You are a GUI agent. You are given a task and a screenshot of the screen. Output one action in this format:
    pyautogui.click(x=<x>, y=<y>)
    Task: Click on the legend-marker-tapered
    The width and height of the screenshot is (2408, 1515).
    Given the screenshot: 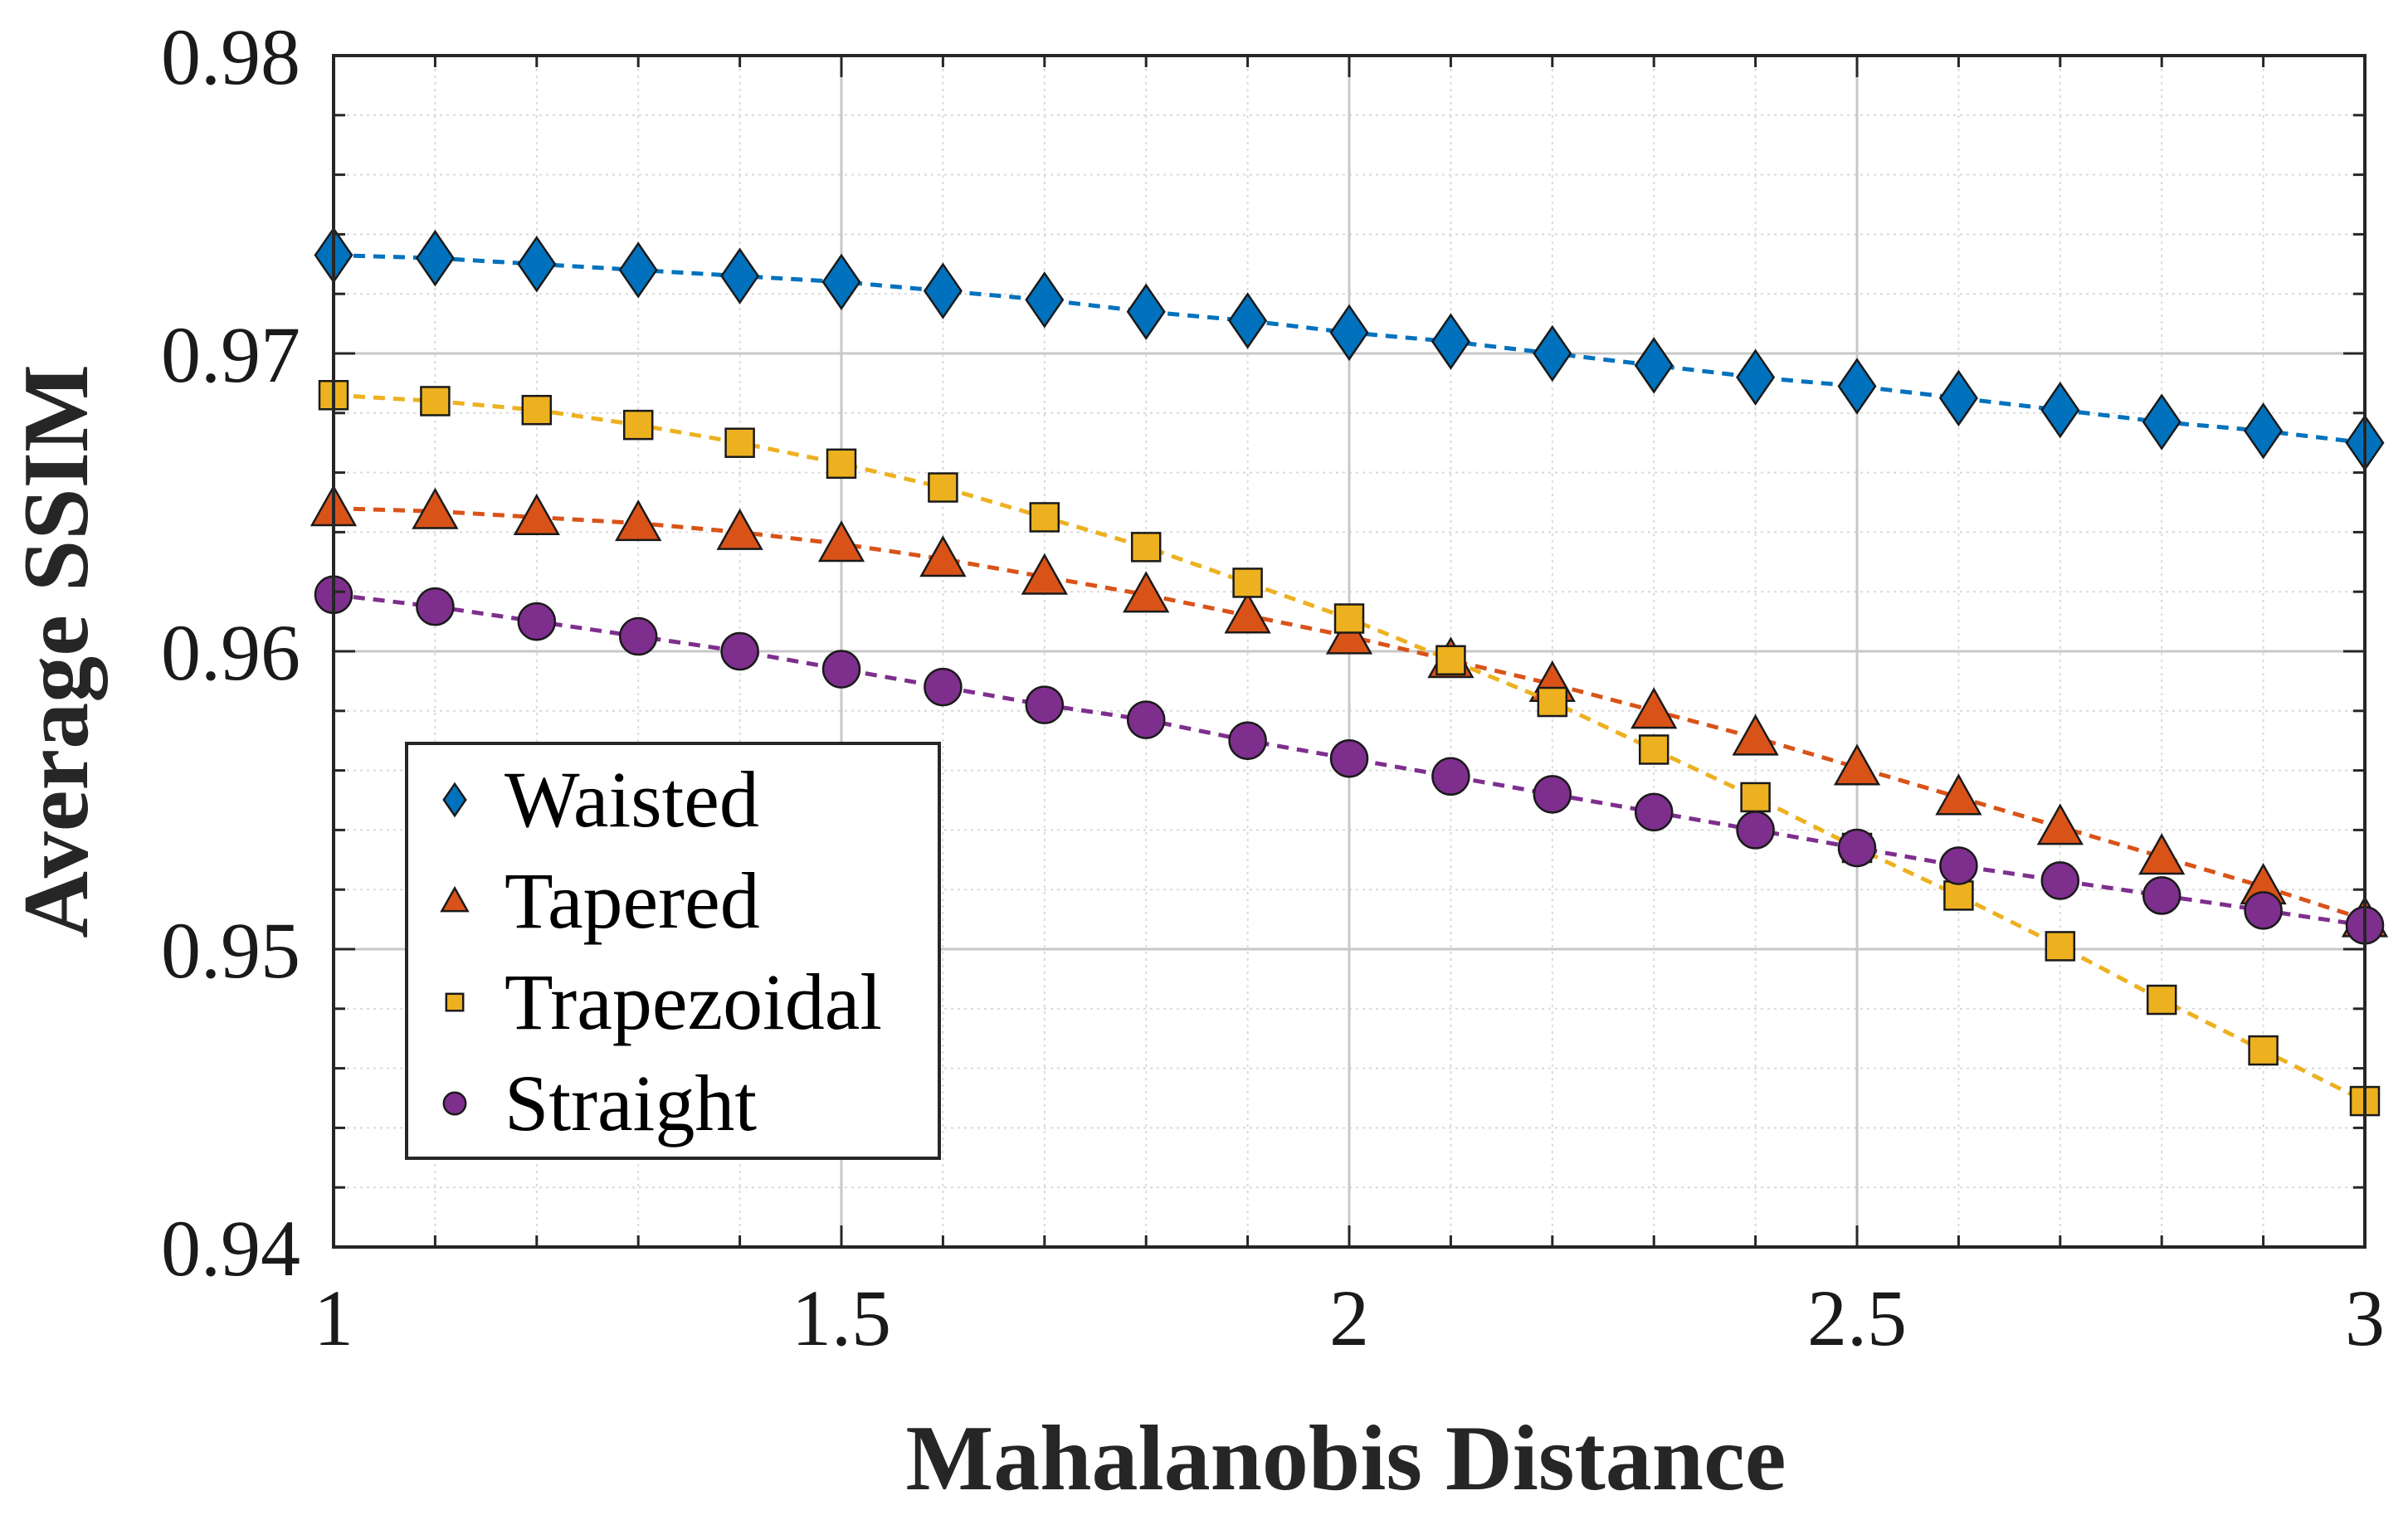 What is the action you would take?
    pyautogui.click(x=455, y=899)
    